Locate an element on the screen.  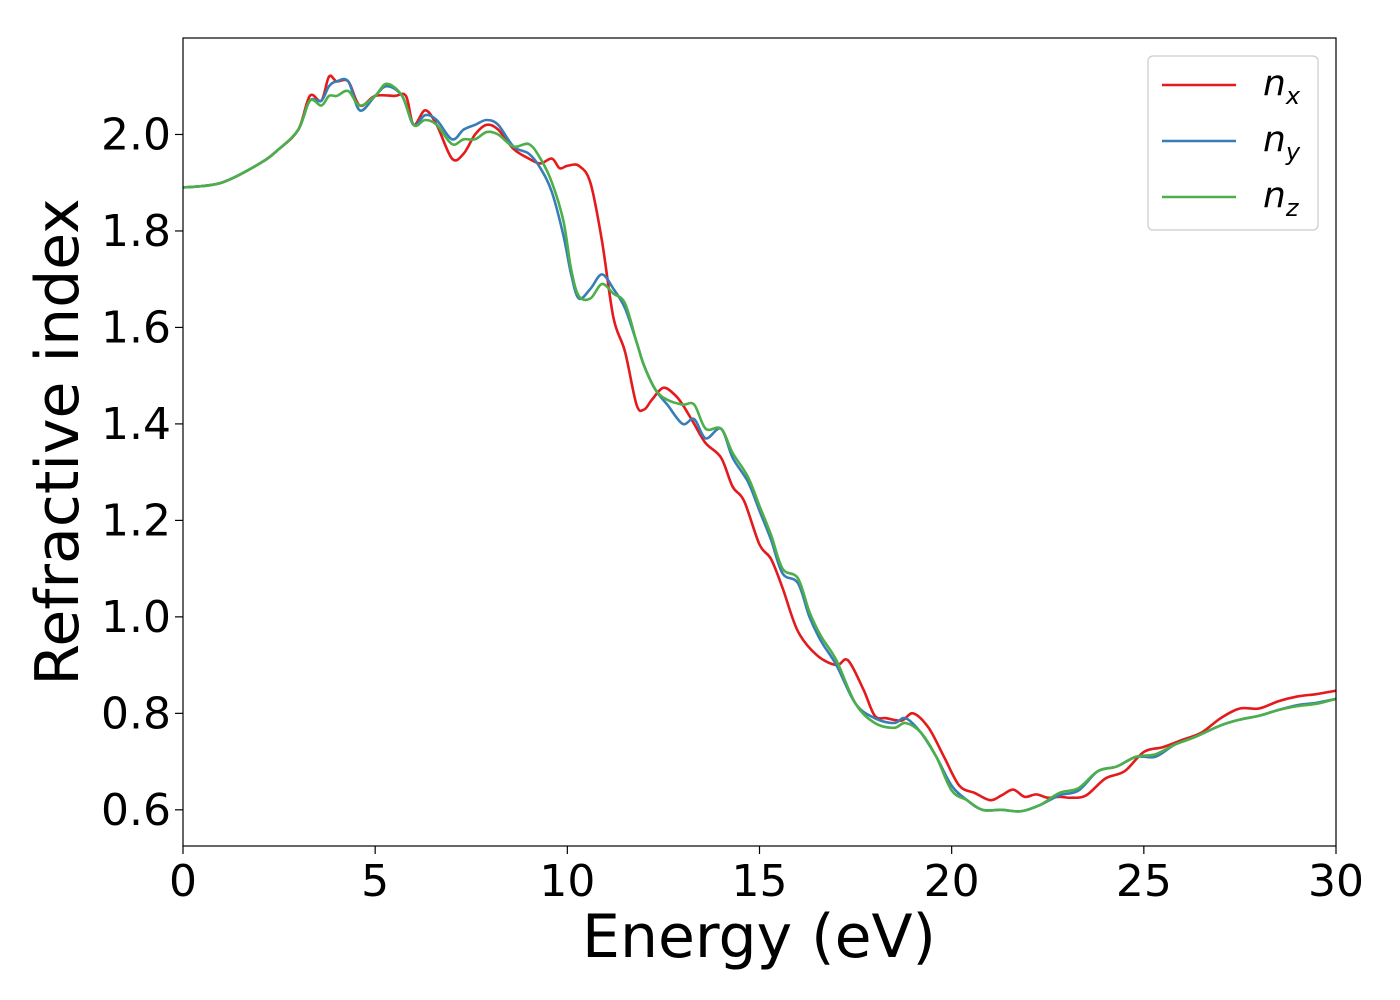
y-tick-label: 2.0 is located at coordinates (136, 134).